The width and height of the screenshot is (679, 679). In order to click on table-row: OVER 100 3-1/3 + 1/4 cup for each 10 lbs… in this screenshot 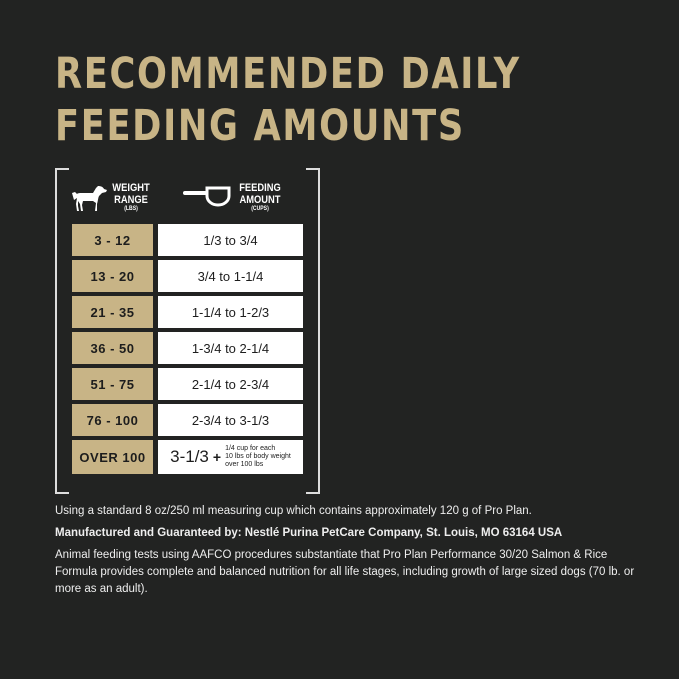, I will do `click(187, 457)`.